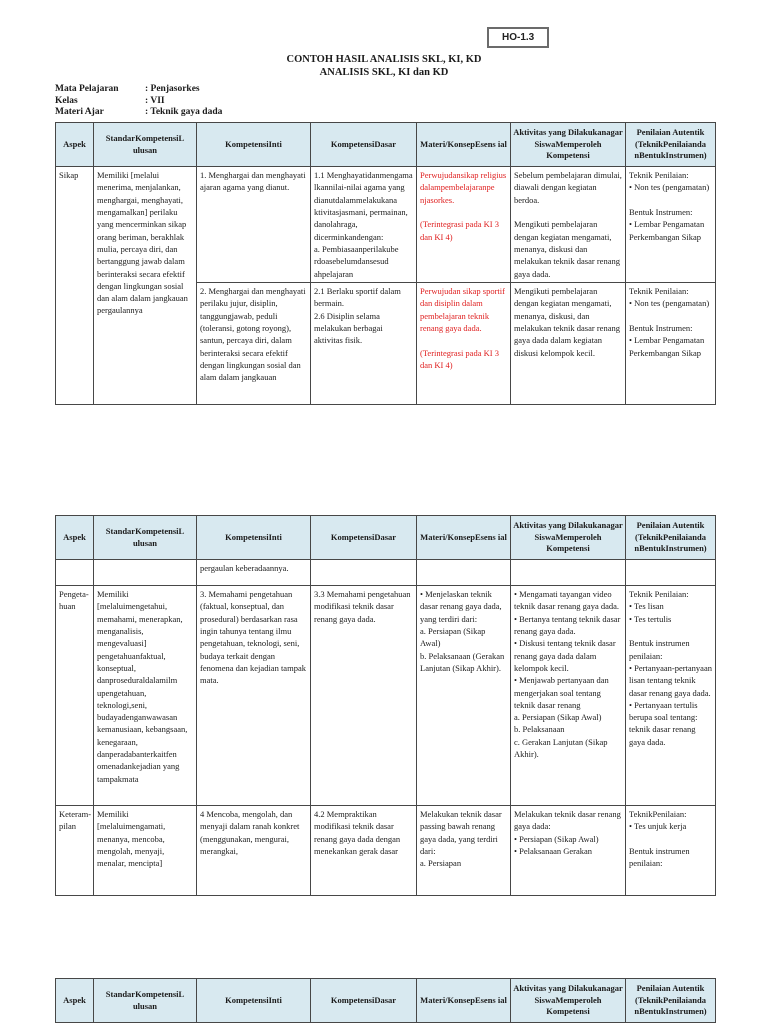 The image size is (768, 1024). I want to click on title-line-2: ANALISIS SKL, KI dan KD, so click(384, 73).